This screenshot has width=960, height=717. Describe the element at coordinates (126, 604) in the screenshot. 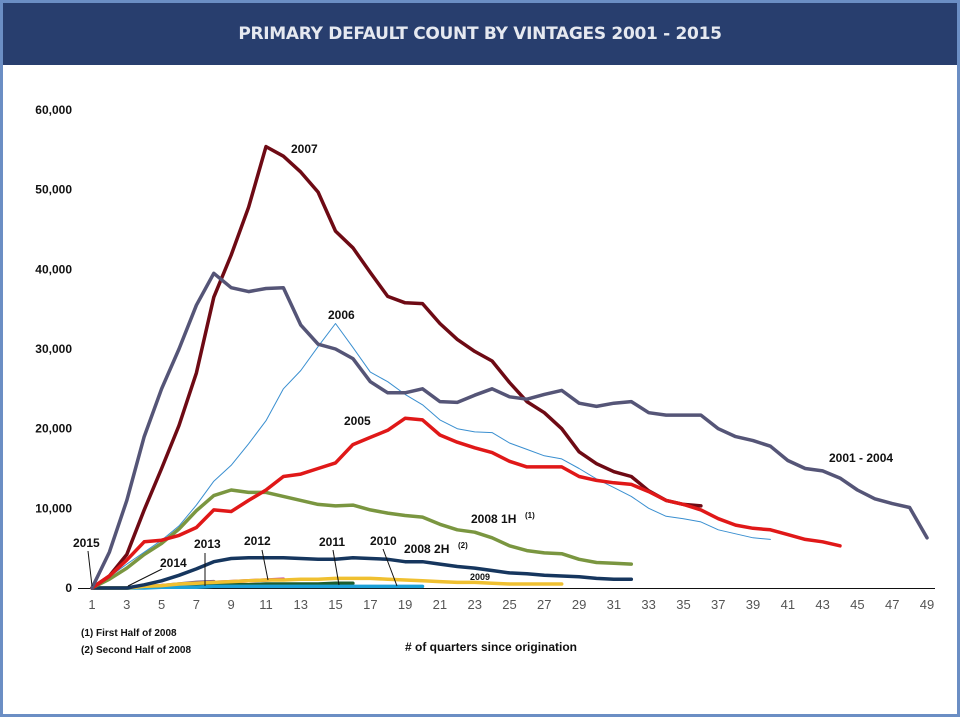

I see `x-tick-label: 3` at that location.